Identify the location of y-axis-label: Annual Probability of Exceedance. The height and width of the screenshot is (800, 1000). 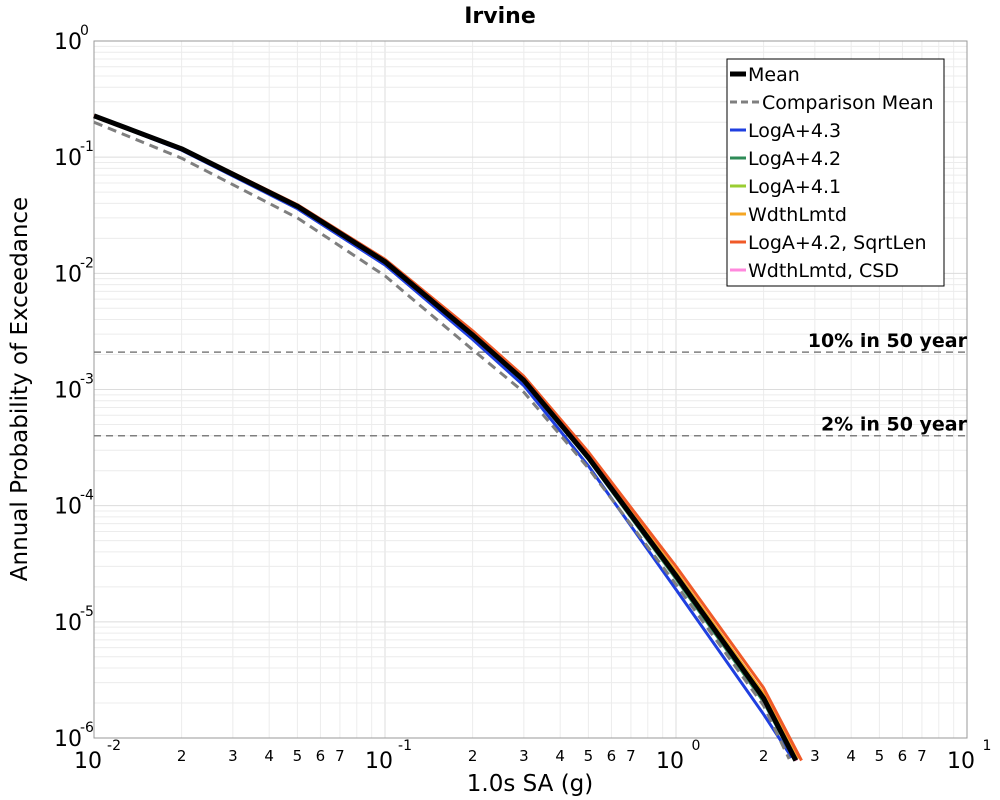
(20, 389).